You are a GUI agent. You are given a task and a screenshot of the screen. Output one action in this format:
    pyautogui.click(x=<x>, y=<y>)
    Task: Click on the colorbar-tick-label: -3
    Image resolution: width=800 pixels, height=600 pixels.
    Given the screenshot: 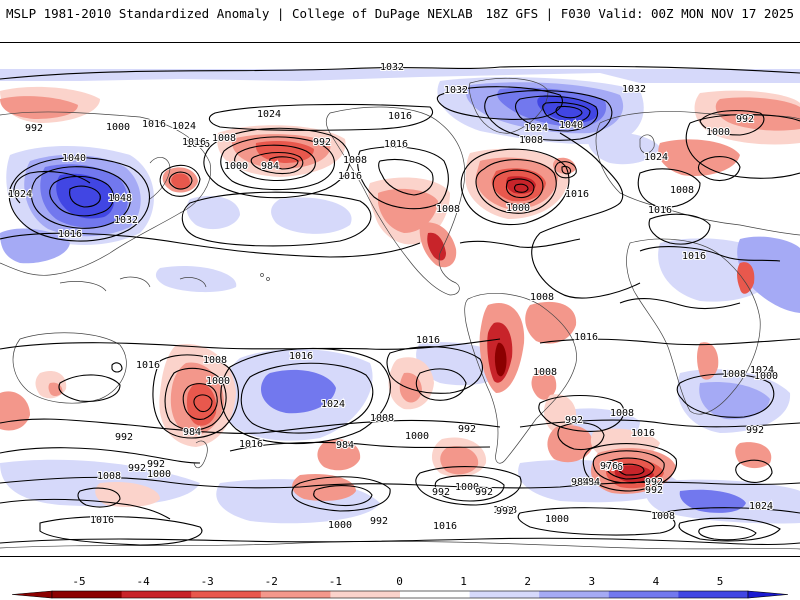 What is the action you would take?
    pyautogui.click(x=207, y=581)
    